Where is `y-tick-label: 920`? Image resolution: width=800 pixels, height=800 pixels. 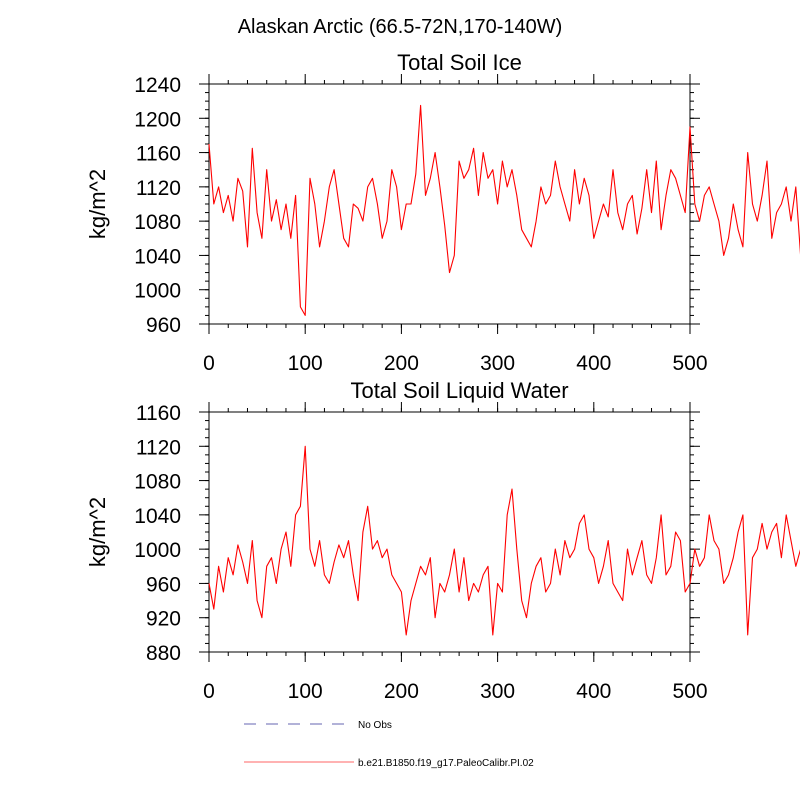 y-tick-label: 920 is located at coordinates (163, 619).